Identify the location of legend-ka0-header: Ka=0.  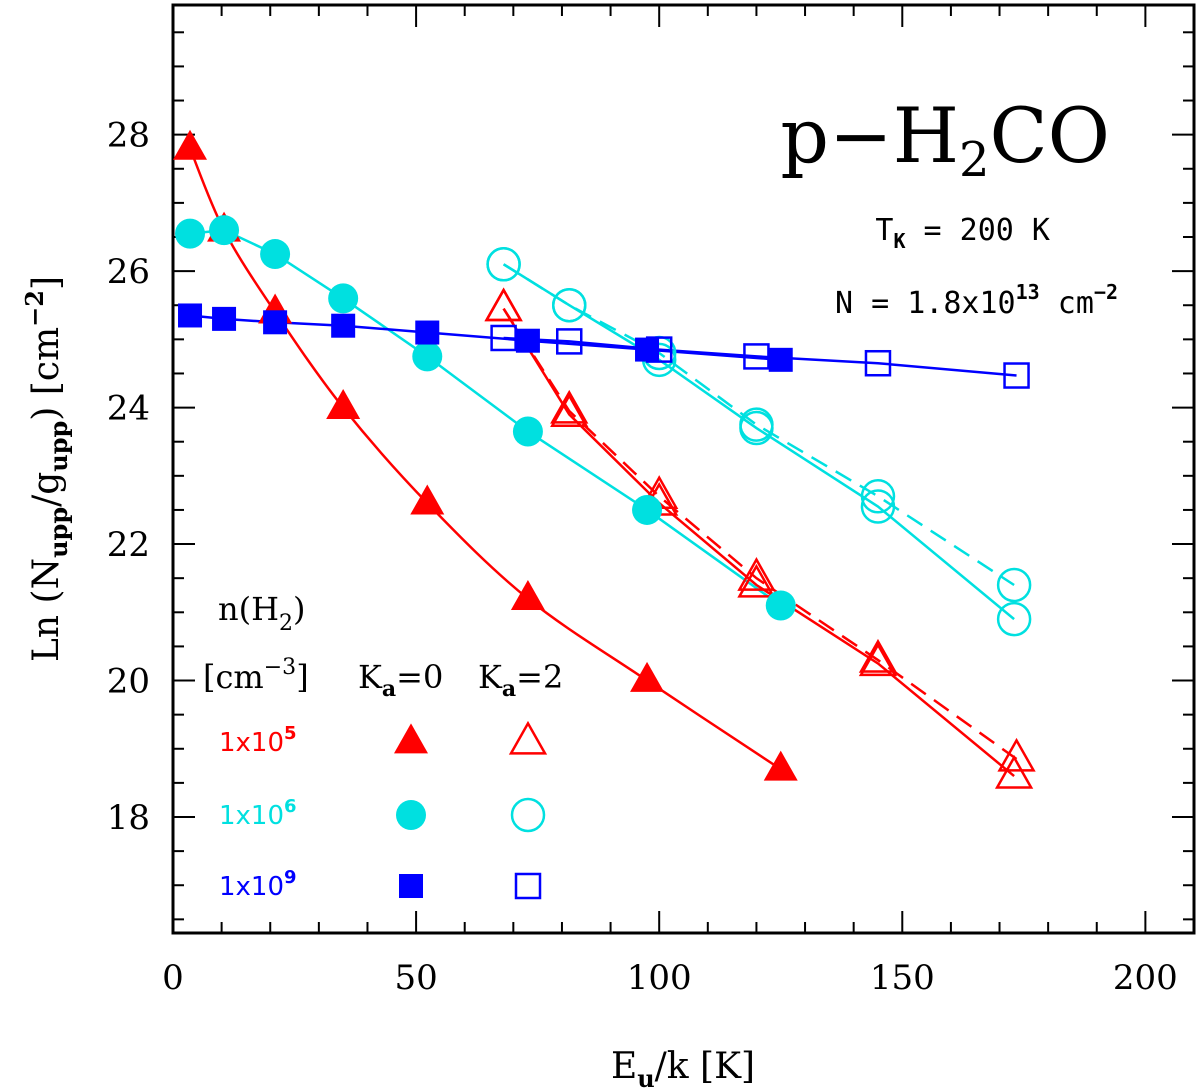
(400, 680).